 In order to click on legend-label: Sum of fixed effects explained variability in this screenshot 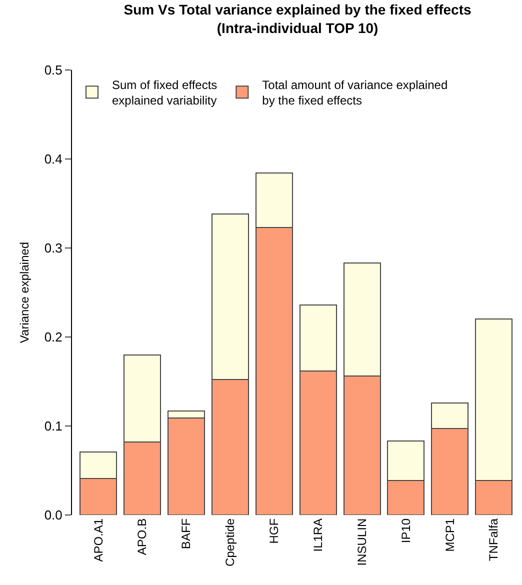, I will do `click(165, 93)`.